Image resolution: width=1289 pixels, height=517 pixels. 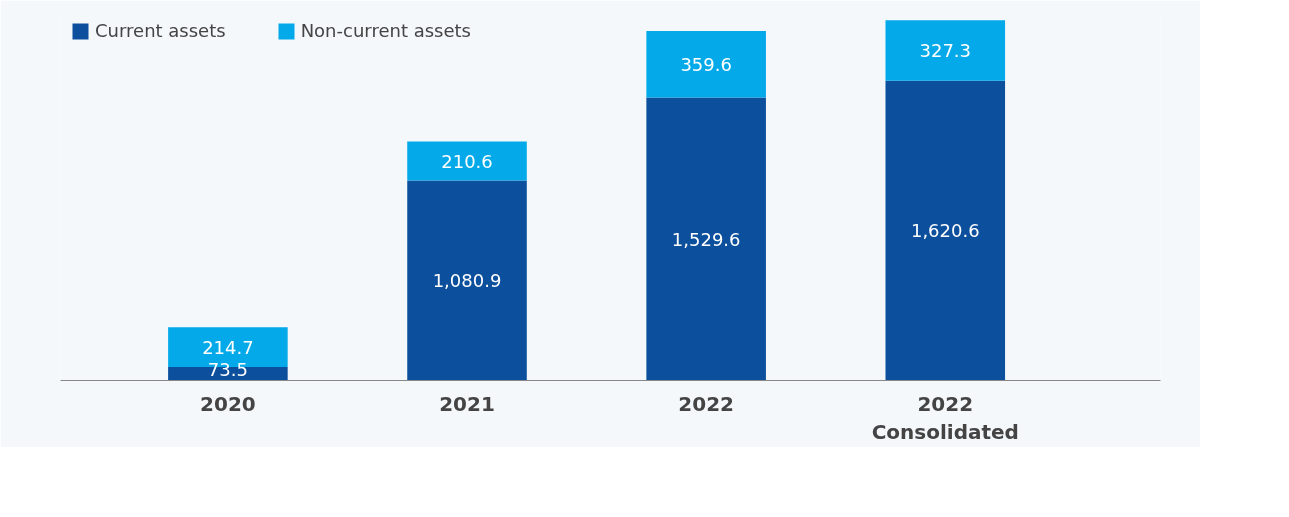 I want to click on data-label: 327.3, so click(x=945, y=50).